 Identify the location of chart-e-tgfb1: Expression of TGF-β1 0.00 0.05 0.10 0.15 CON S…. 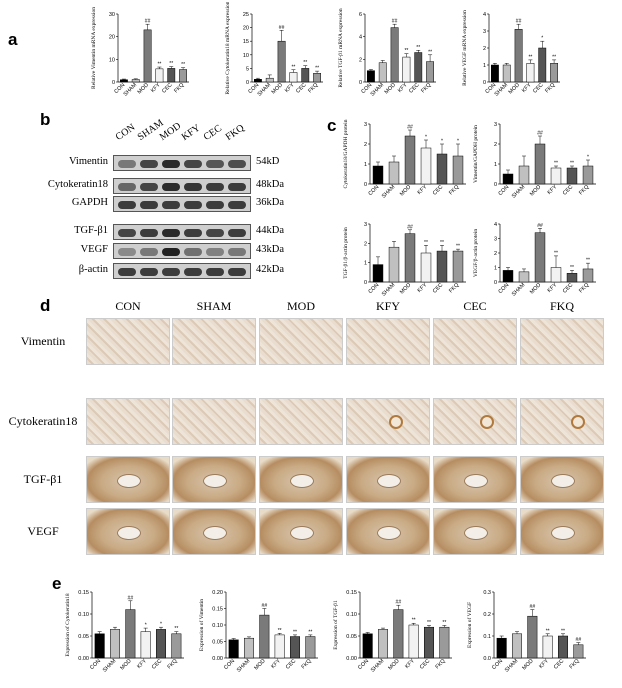
(392, 632).